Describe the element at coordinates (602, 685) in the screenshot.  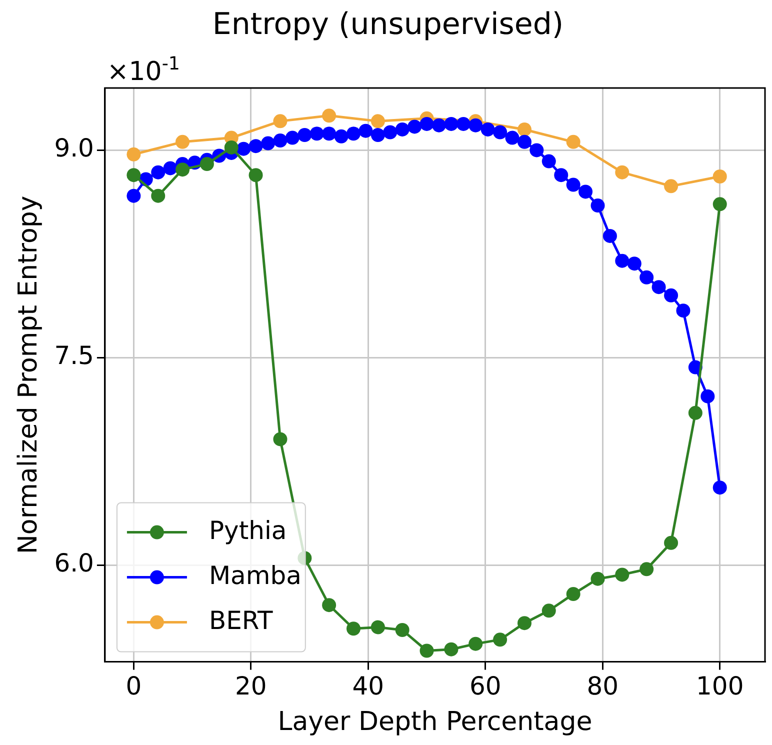
I see `x-tick-label: 80` at that location.